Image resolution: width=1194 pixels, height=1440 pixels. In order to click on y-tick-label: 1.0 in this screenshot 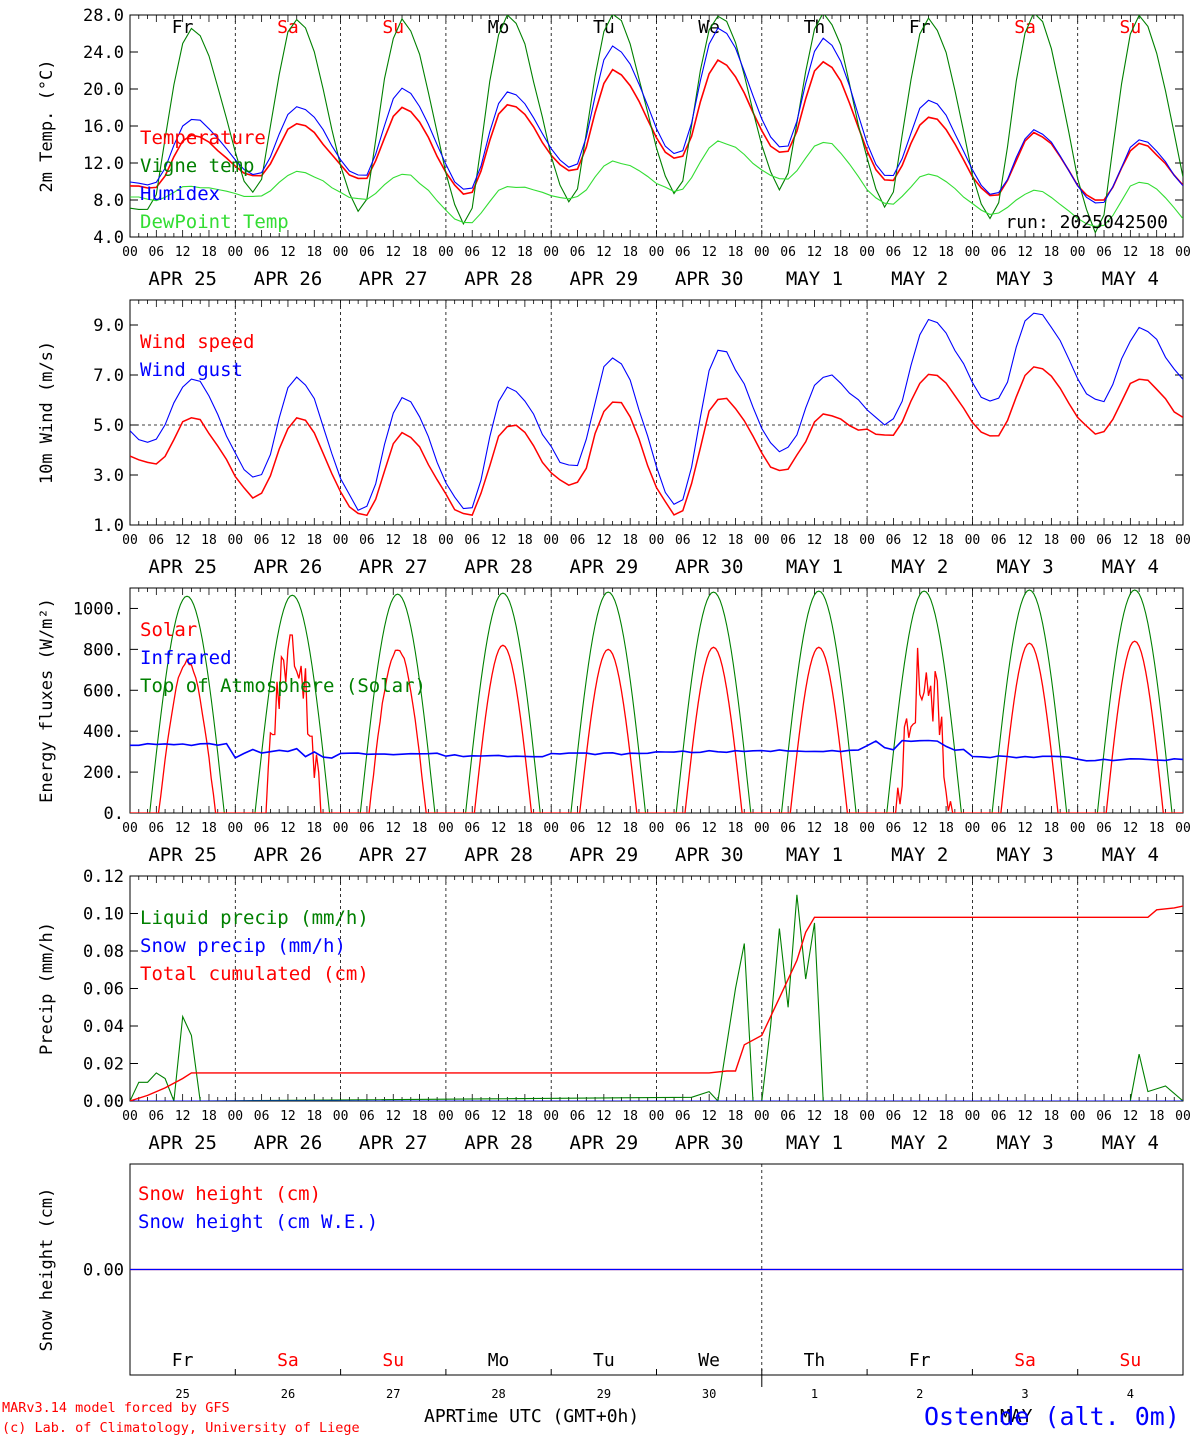, I will do `click(108, 526)`.